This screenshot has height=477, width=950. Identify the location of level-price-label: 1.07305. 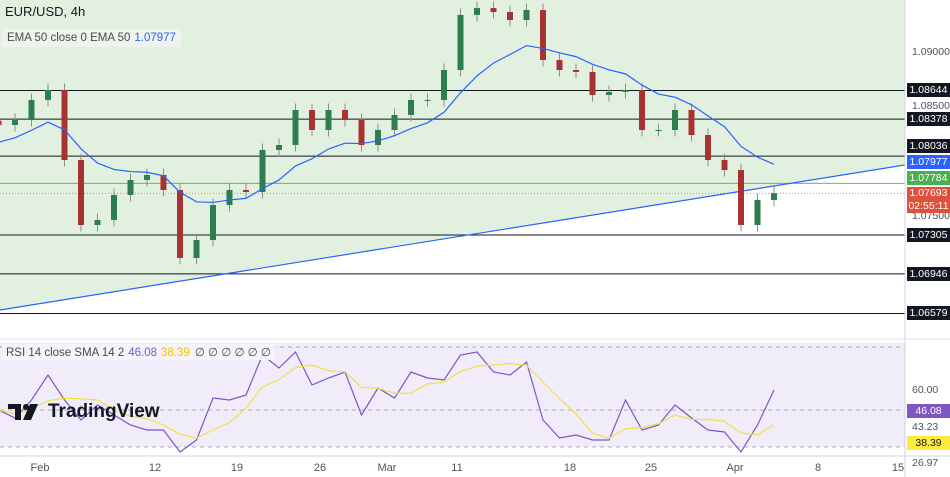
(928, 235).